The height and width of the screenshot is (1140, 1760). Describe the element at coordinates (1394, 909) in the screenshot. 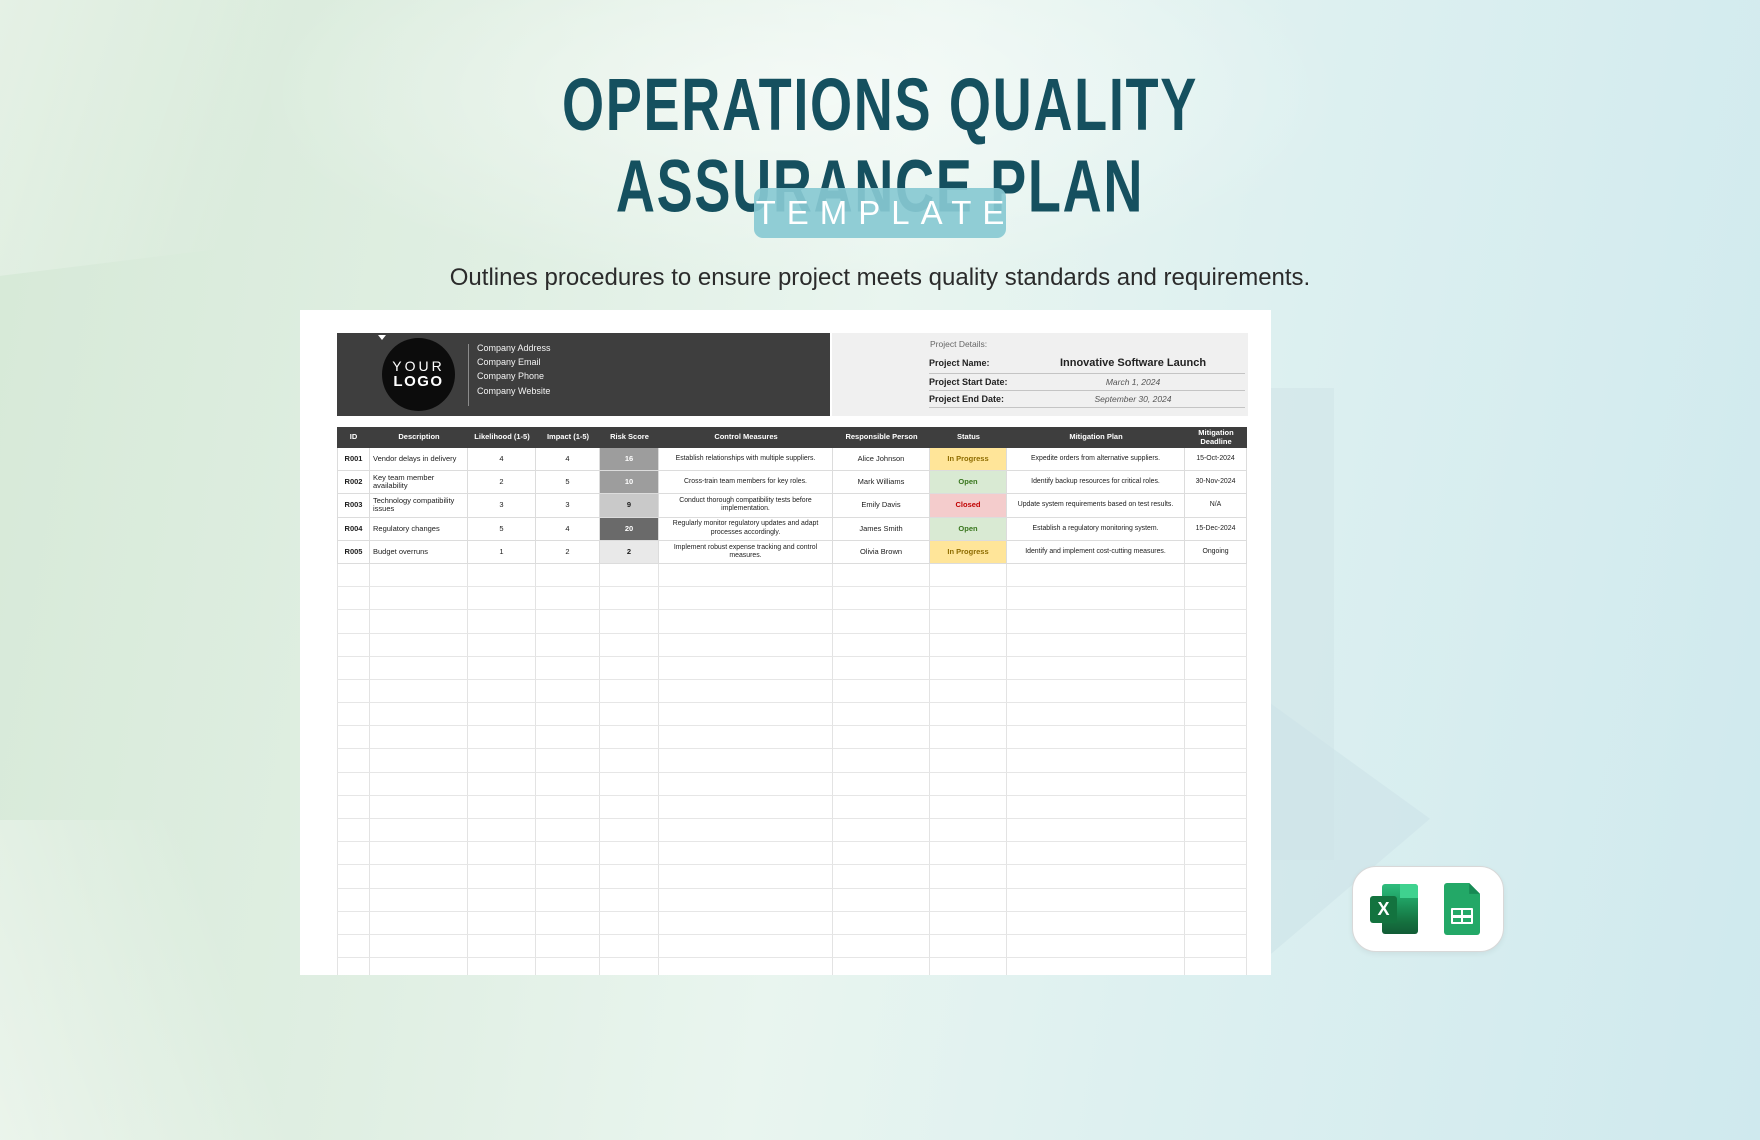

I see `excel-icon: X` at that location.